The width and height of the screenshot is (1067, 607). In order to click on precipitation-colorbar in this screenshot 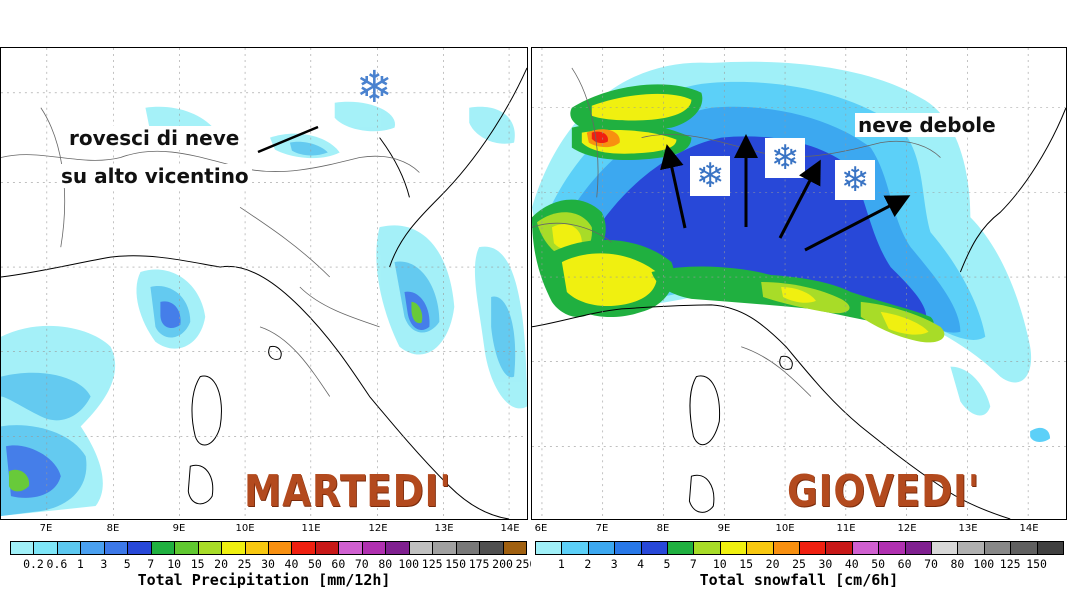, I will do `click(268, 548)`.